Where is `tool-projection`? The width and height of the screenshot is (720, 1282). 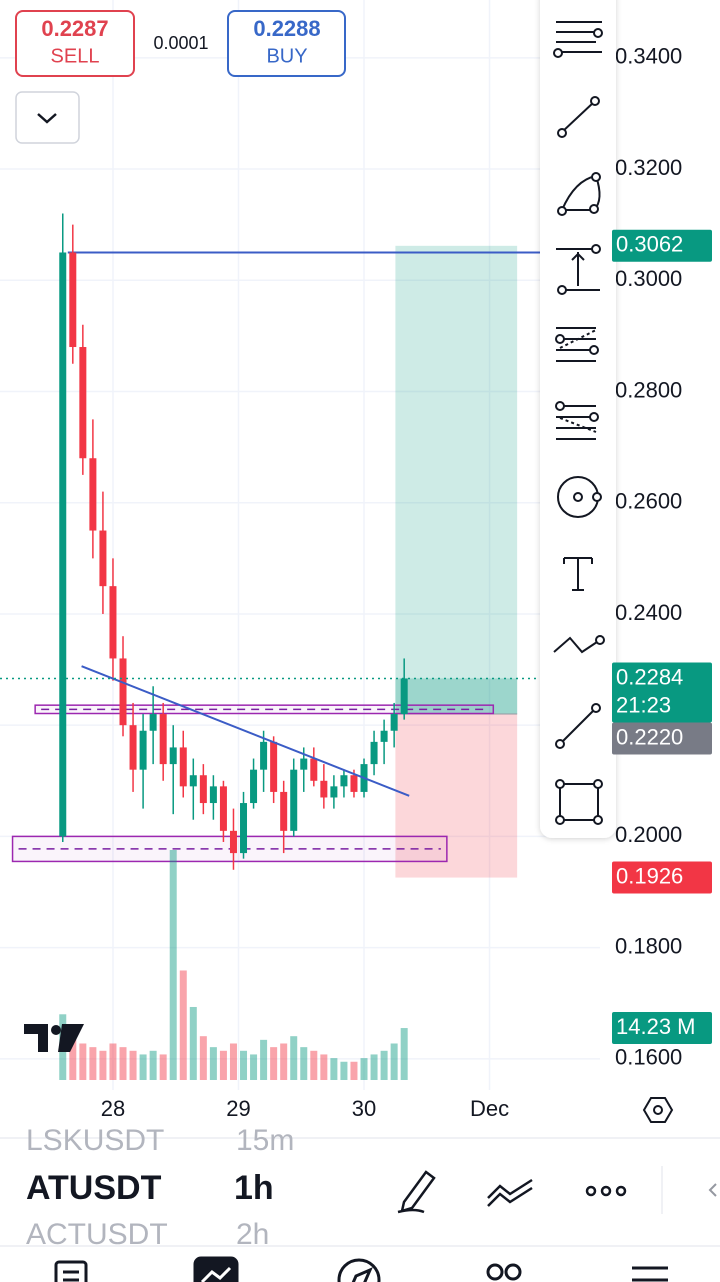
tool-projection is located at coordinates (578, 269).